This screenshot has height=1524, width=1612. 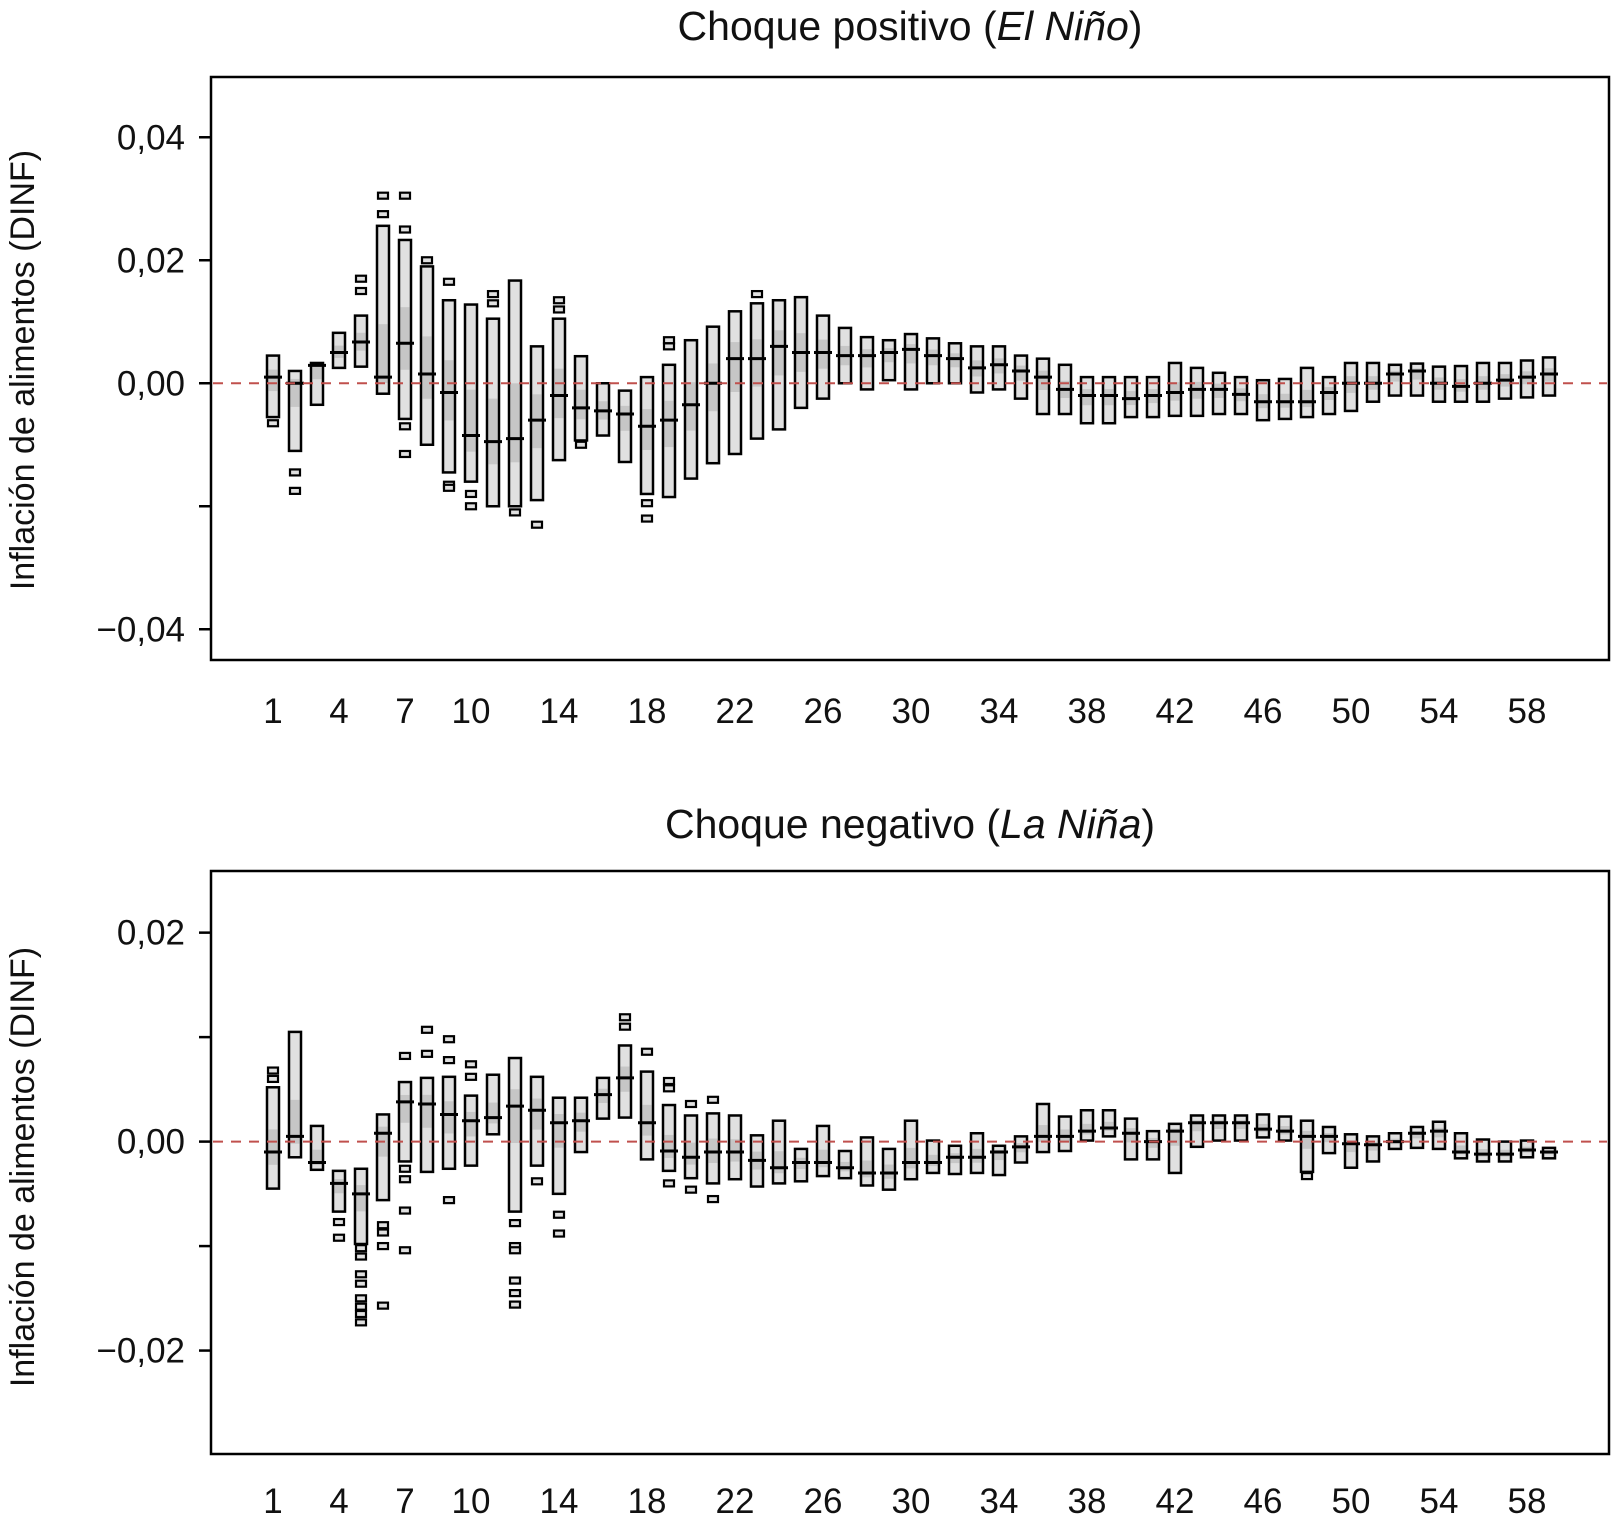 What do you see at coordinates (404, 711) in the screenshot?
I see `x-tick-label: 7` at bounding box center [404, 711].